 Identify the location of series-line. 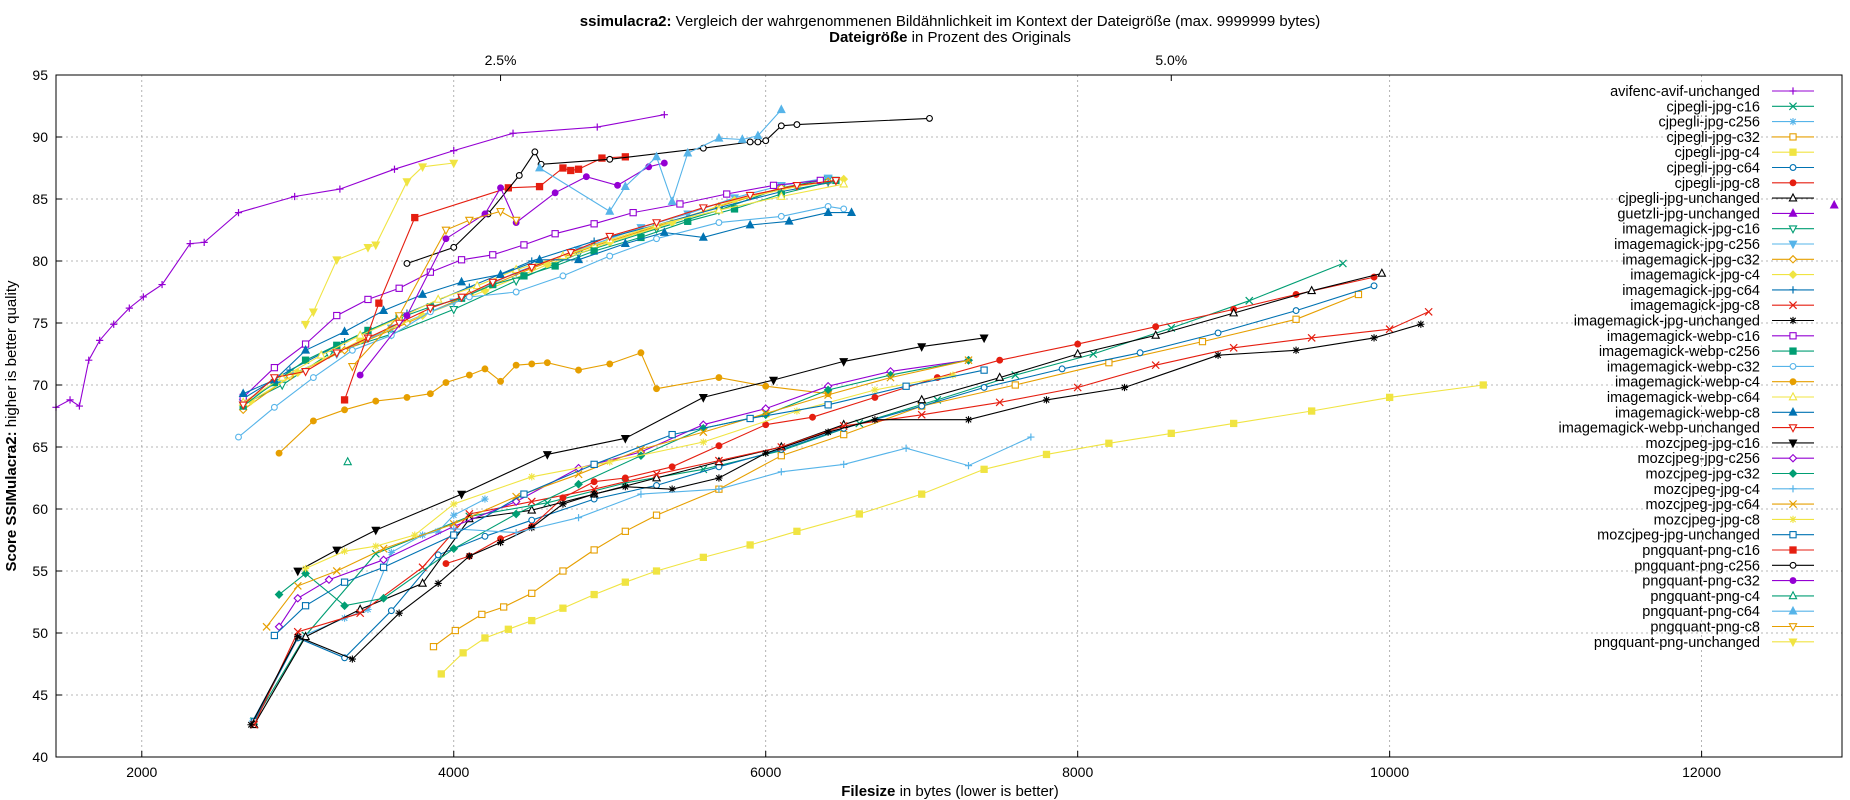
(660, 161).